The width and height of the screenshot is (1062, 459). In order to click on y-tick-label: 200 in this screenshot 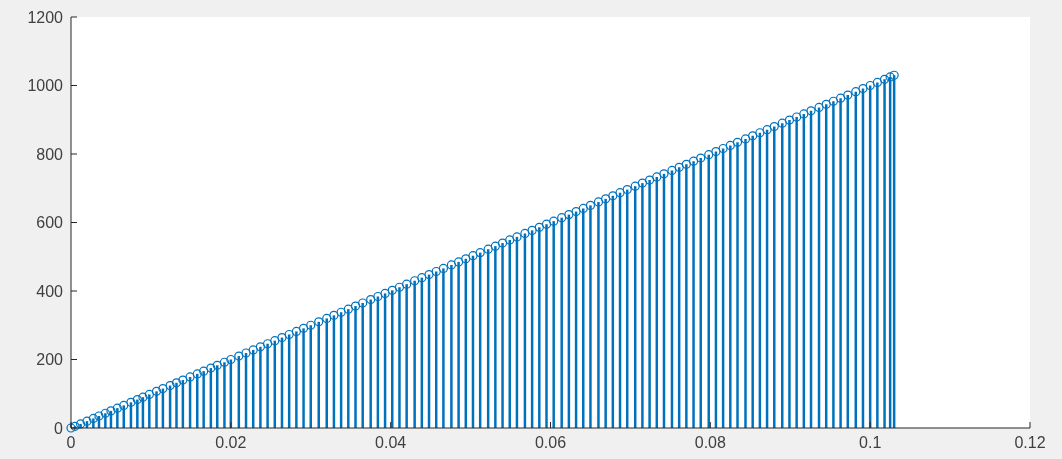, I will do `click(50, 360)`.